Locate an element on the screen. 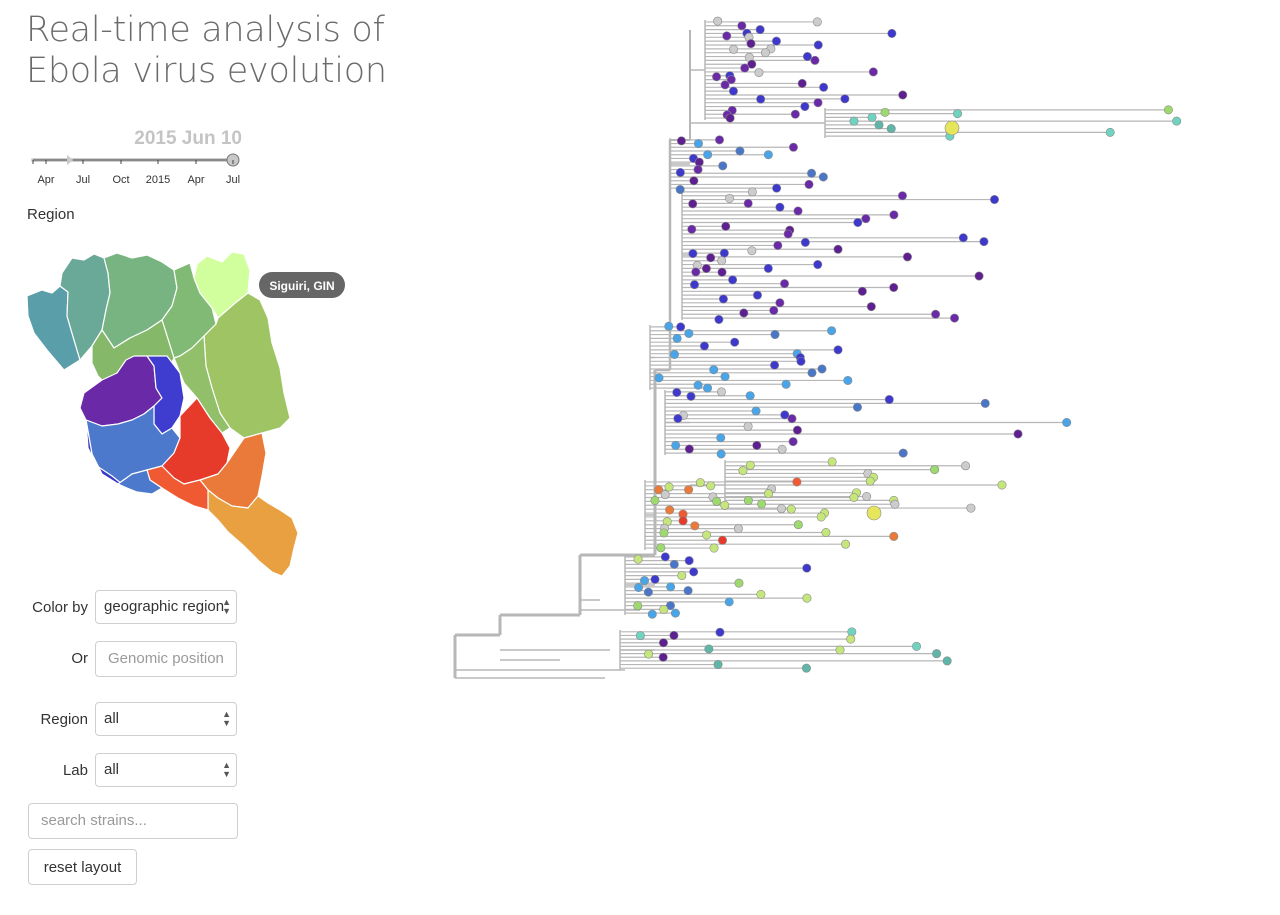 The image size is (1280, 915). region-map: Siguiri, GIN is located at coordinates (187, 413).